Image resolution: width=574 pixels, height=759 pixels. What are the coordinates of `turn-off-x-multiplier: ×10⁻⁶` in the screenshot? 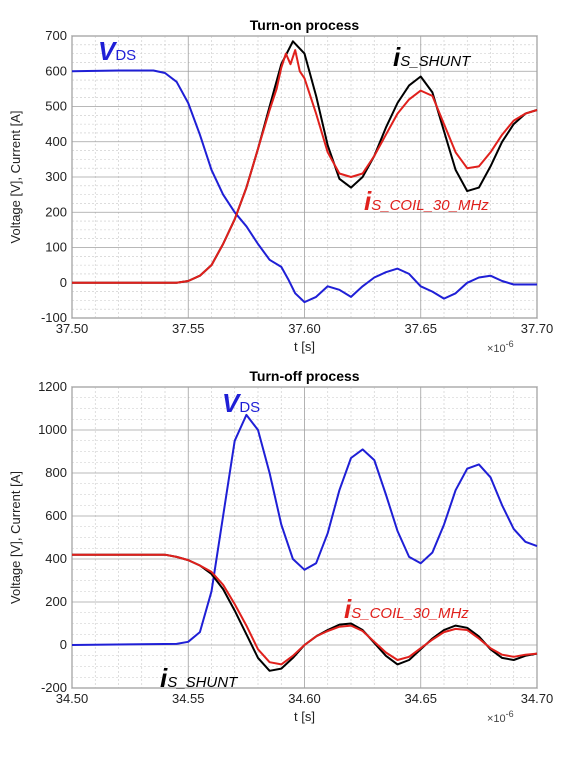 It's located at (500, 717).